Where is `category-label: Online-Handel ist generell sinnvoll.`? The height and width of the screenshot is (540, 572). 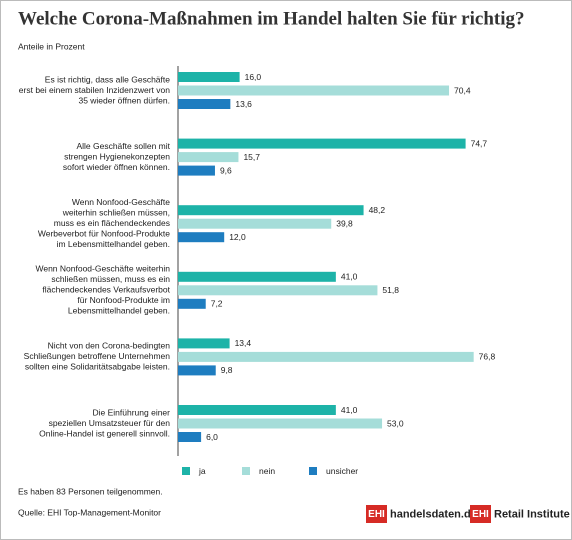 category-label: Online-Handel ist generell sinnvoll. is located at coordinates (104, 433).